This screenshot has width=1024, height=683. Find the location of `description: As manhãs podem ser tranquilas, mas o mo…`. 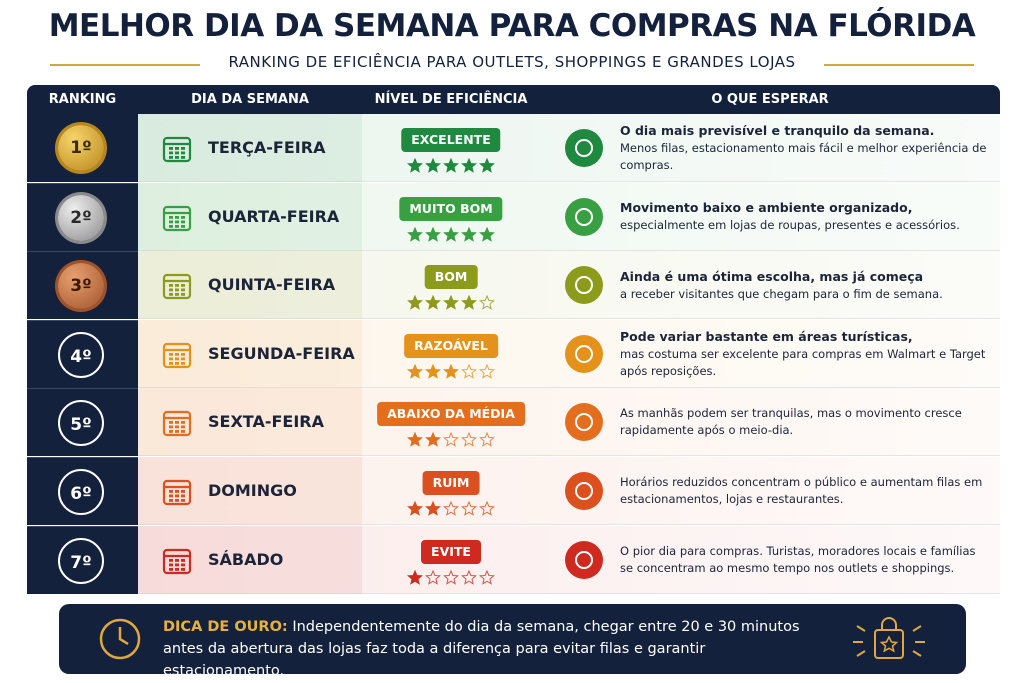

description: As manhãs podem ser tranquilas, mas o mo… is located at coordinates (805, 422).